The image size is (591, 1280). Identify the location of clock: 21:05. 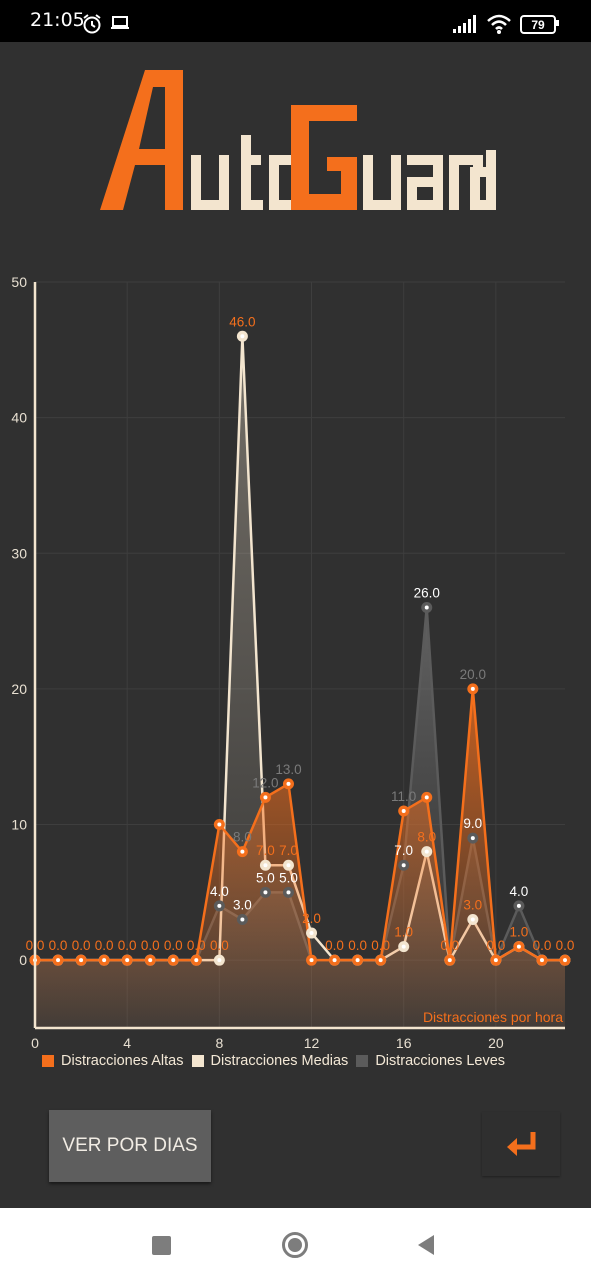
(57, 20).